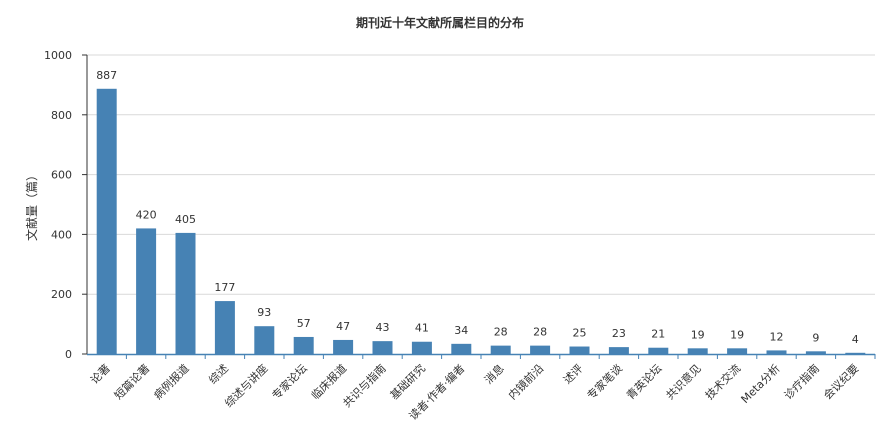 This screenshot has height=435, width=881. I want to click on x-tick-label: 综述与讲座, so click(246, 385).